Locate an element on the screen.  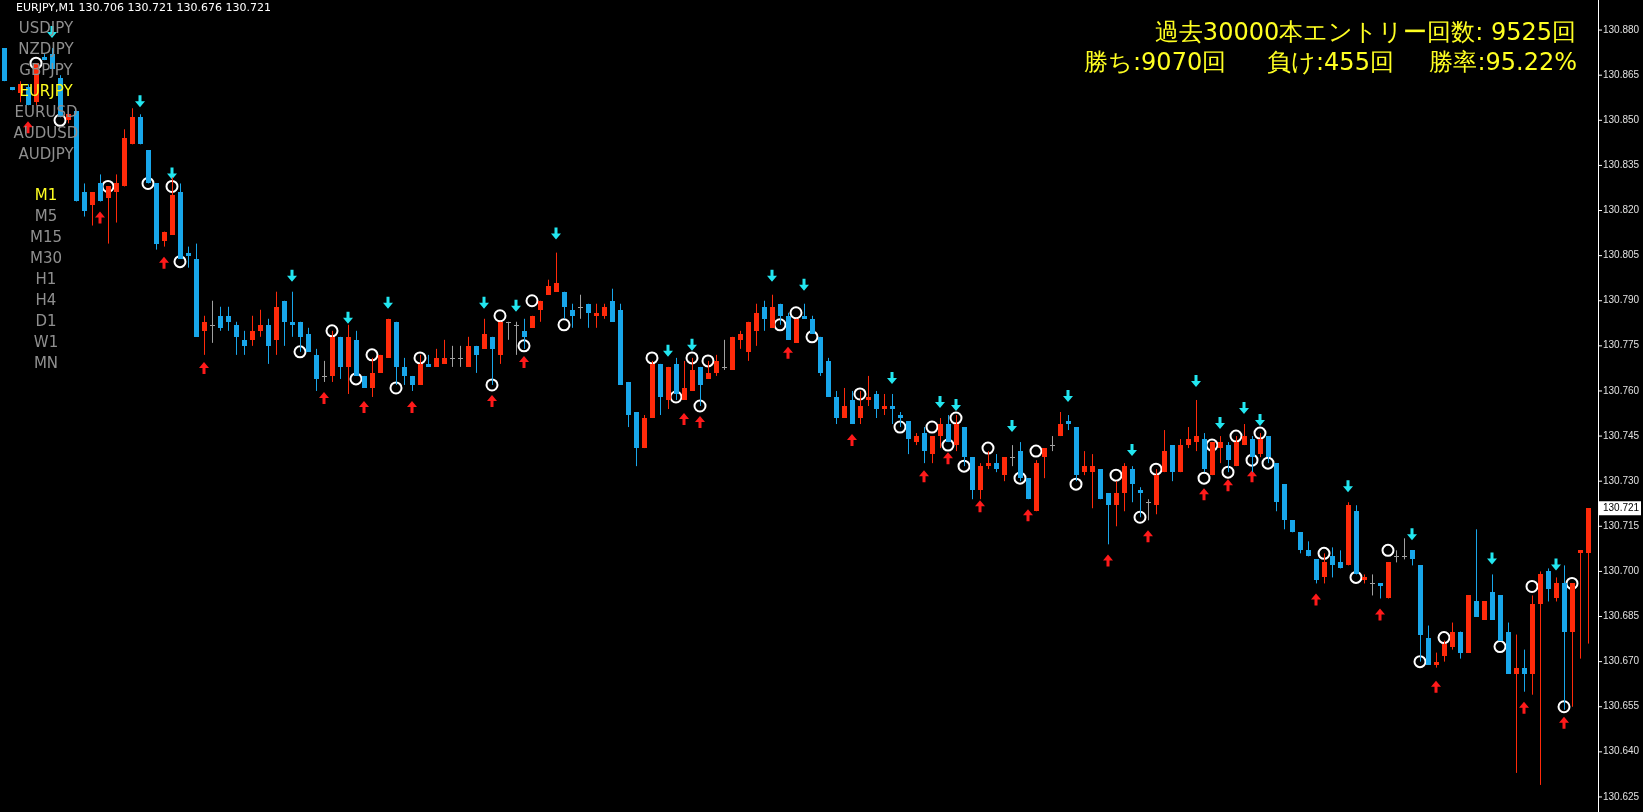
y-tick-label: 130.685 is located at coordinates (1621, 616).